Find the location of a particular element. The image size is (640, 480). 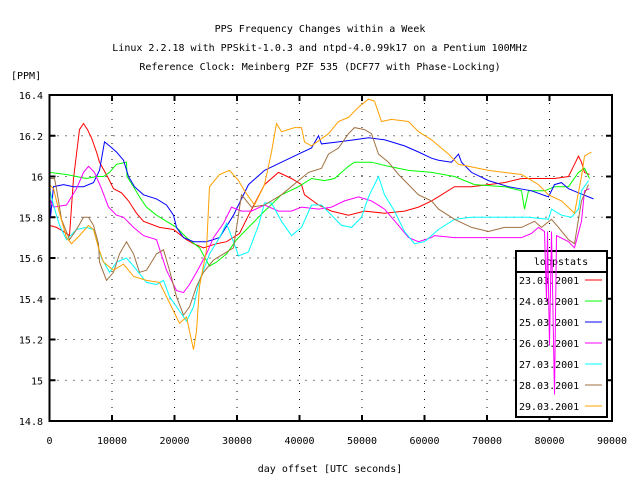

x-tick-label: 60000 is located at coordinates (424, 441).